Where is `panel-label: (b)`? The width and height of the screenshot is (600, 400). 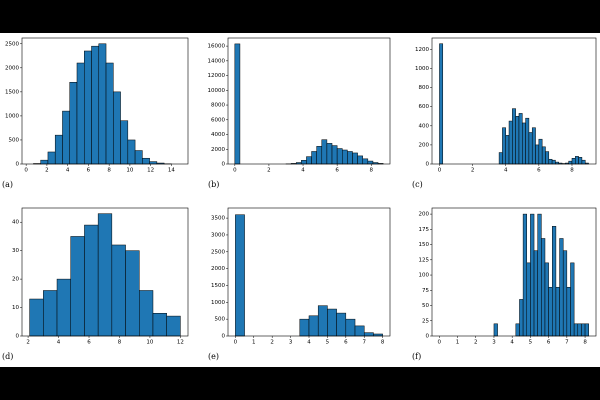
panel-label: (b) is located at coordinates (213, 184).